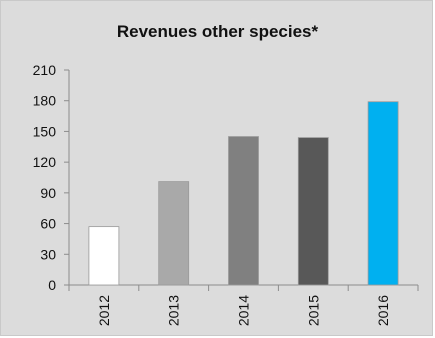  What do you see at coordinates (48, 254) in the screenshot?
I see `y-tick-label: 30` at bounding box center [48, 254].